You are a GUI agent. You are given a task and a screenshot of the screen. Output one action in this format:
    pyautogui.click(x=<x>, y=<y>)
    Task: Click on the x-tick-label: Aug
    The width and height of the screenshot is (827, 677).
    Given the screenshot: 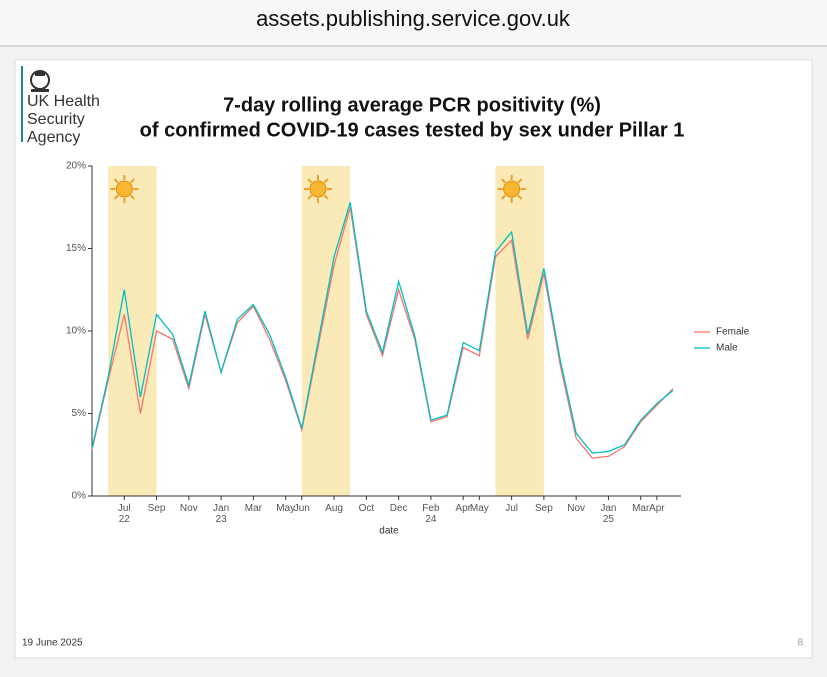 What is the action you would take?
    pyautogui.click(x=334, y=508)
    